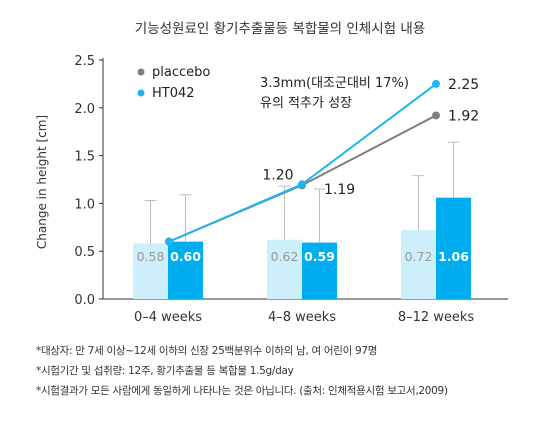 The width and height of the screenshot is (548, 437). Describe the element at coordinates (173, 93) in the screenshot. I see `legend-label: HT042` at that location.